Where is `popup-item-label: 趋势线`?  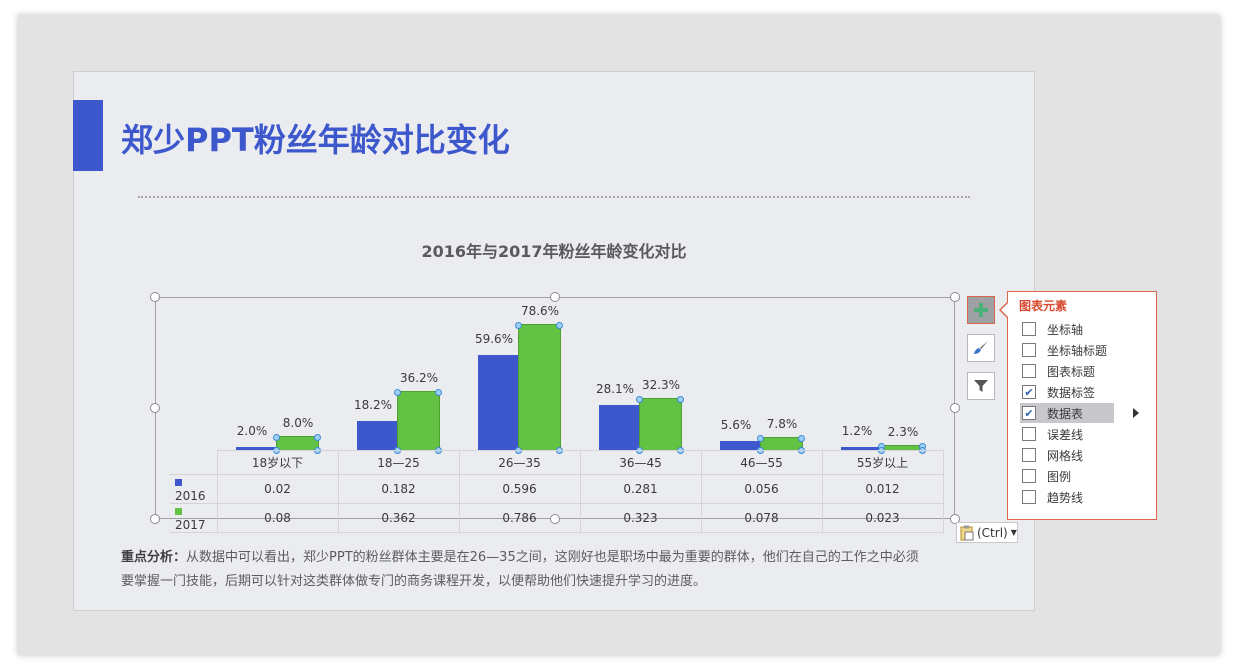
popup-item-label: 趋势线 is located at coordinates (1065, 497).